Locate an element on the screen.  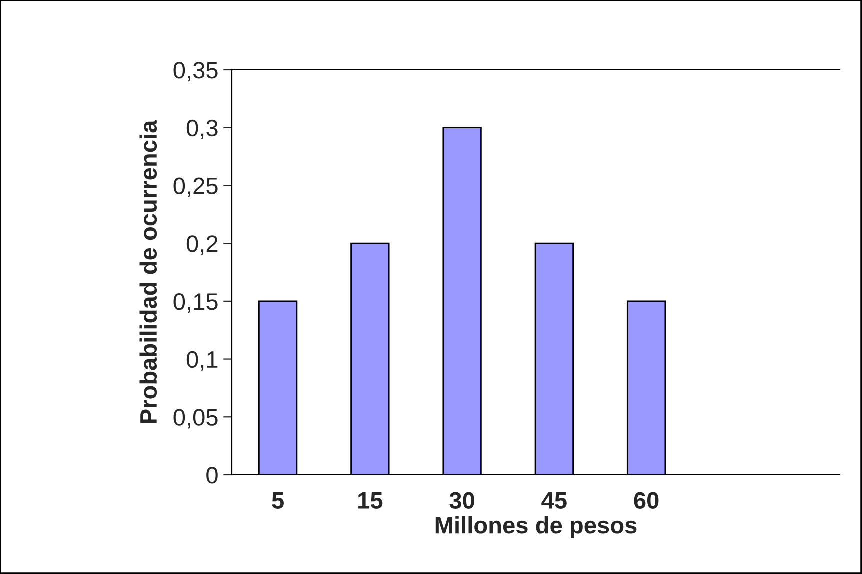
x-tick-label: 60 is located at coordinates (646, 501).